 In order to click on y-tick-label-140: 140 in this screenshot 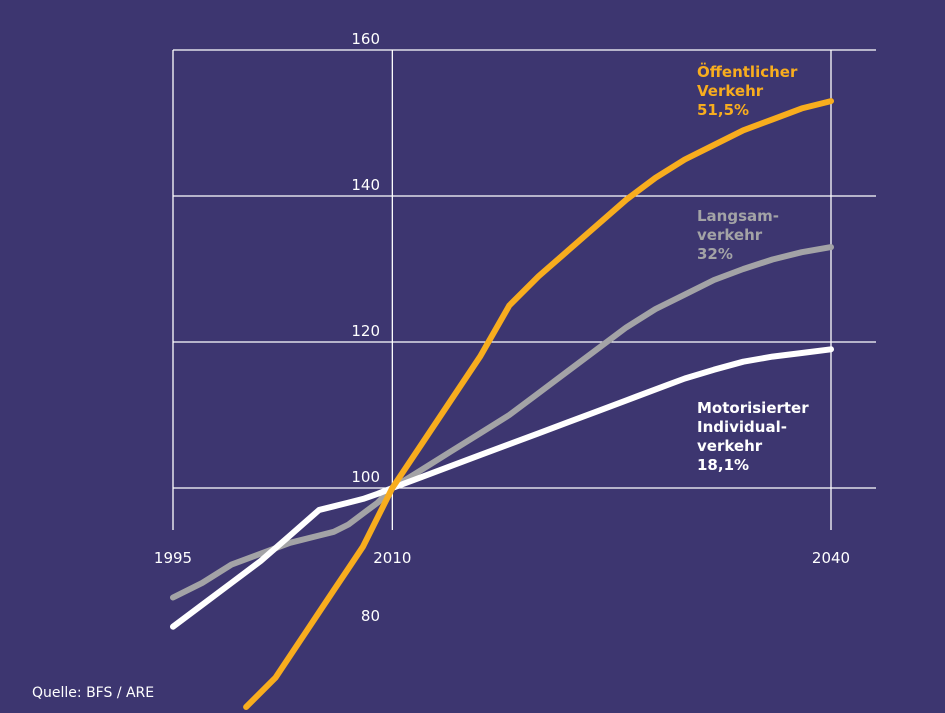, I will do `click(365, 185)`.